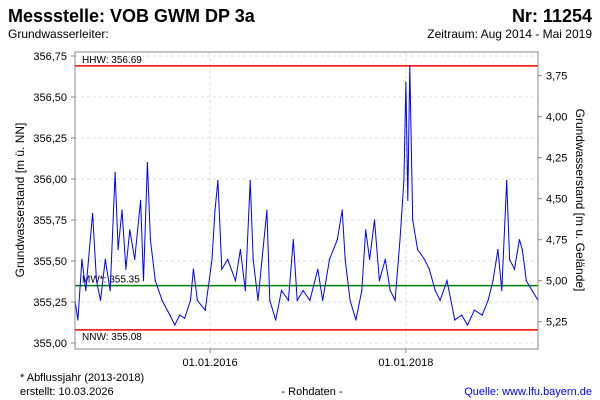 The image size is (600, 400). Describe the element at coordinates (50, 303) in the screenshot. I see `y-tick-label: 355,25` at that location.